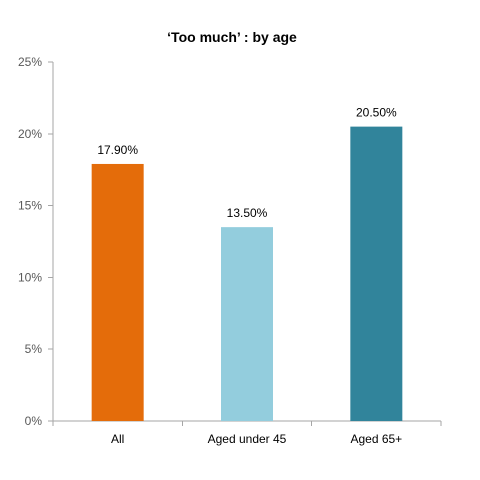  I want to click on data-label: 20.50%, so click(376, 113).